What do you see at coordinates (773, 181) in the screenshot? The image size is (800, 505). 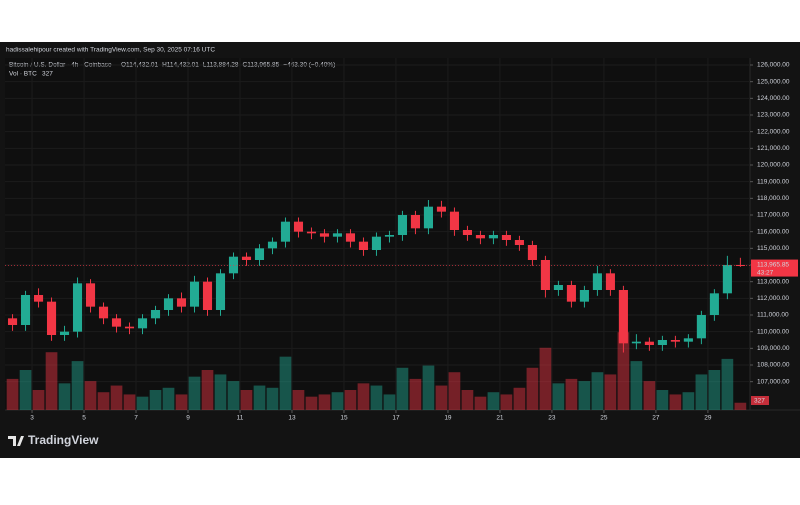 I see `y-tick-label: 119,000.00` at bounding box center [773, 181].